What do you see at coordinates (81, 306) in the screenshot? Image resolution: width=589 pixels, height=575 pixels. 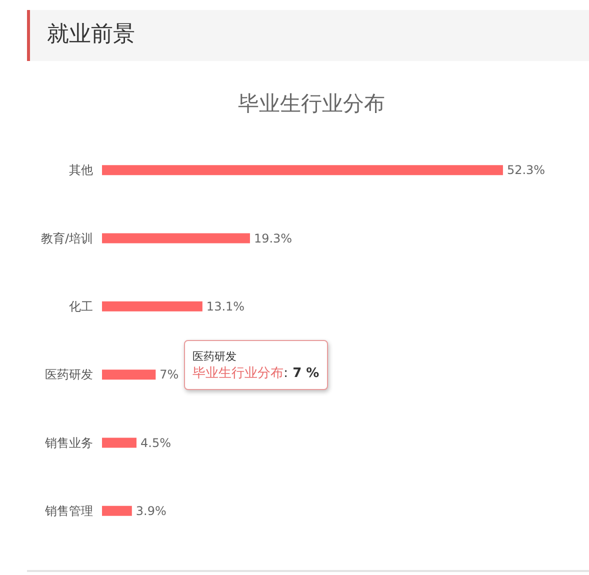 I see `y-tick-label: 化工` at bounding box center [81, 306].